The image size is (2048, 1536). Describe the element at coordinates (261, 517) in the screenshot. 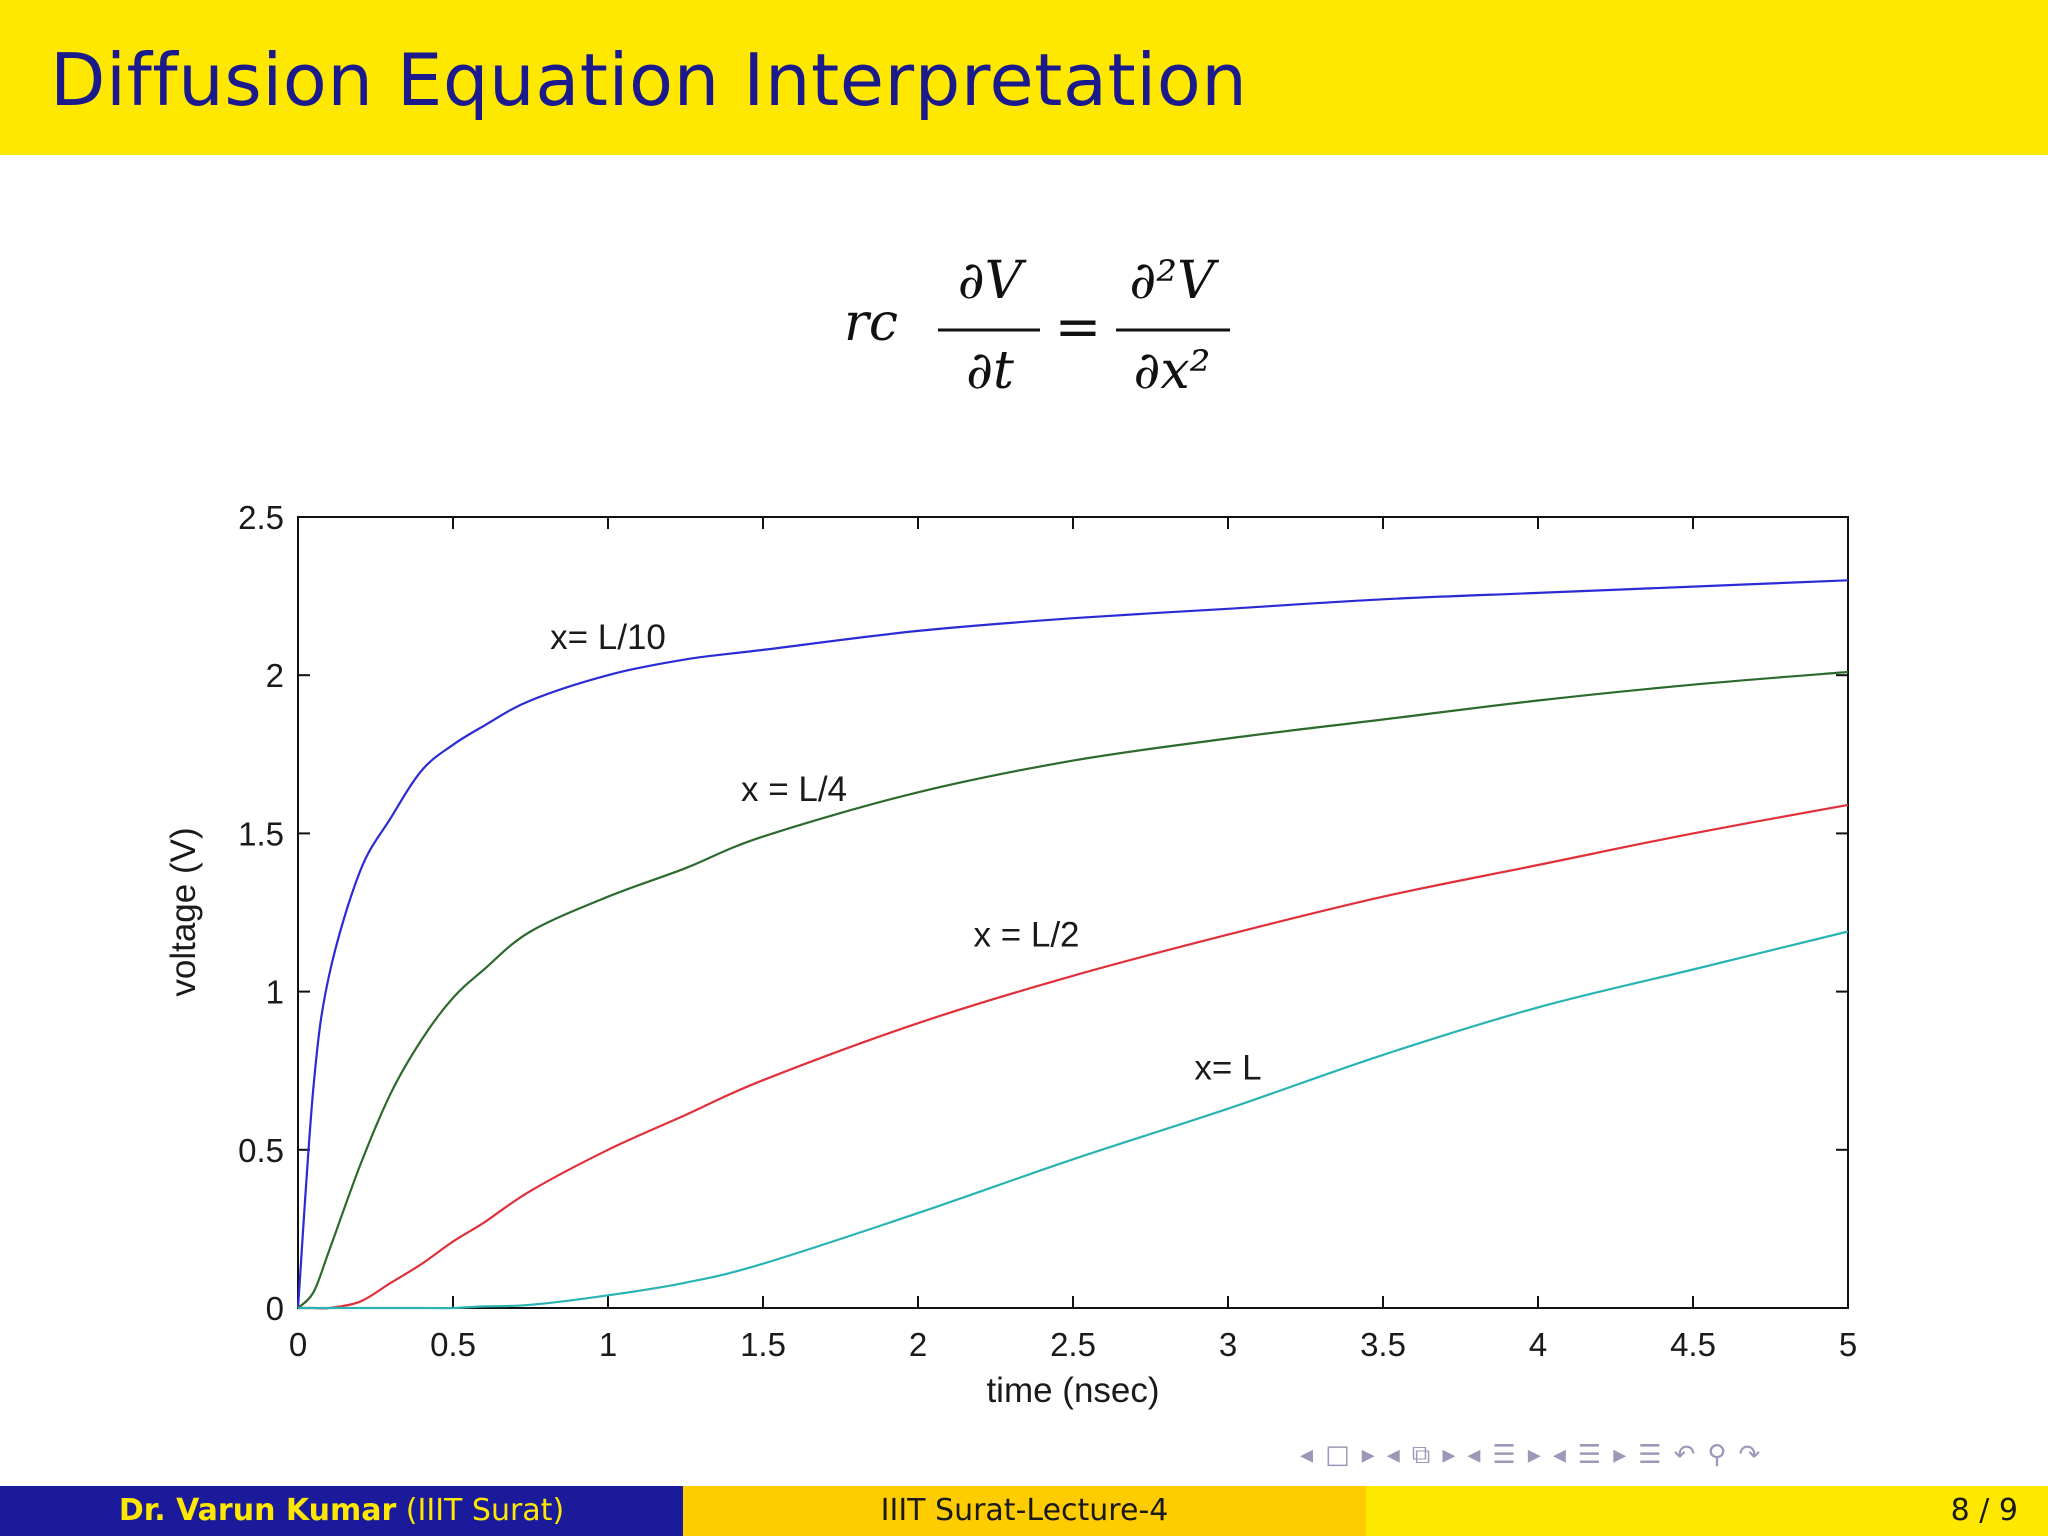

I see `y-tick-label: 2.5` at that location.